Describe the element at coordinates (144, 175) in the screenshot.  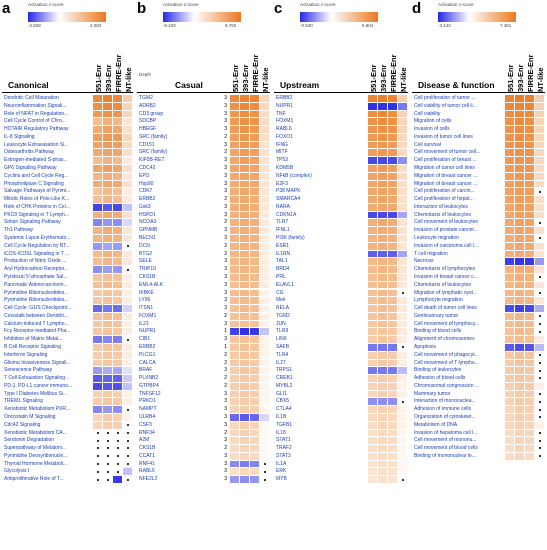
I see `row-label: EPO` at that location.